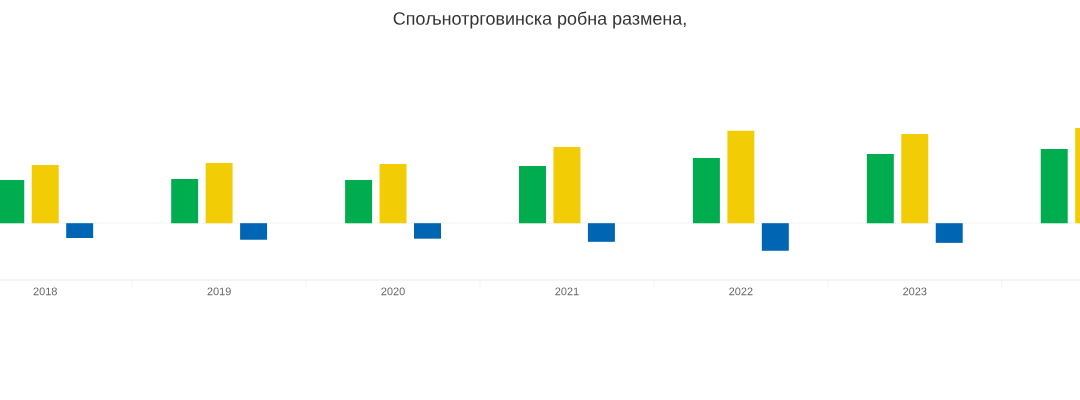 This screenshot has width=1080, height=400. What do you see at coordinates (539, 20) in the screenshot?
I see `chart-title: Спољнотрговинска робна размена,` at bounding box center [539, 20].